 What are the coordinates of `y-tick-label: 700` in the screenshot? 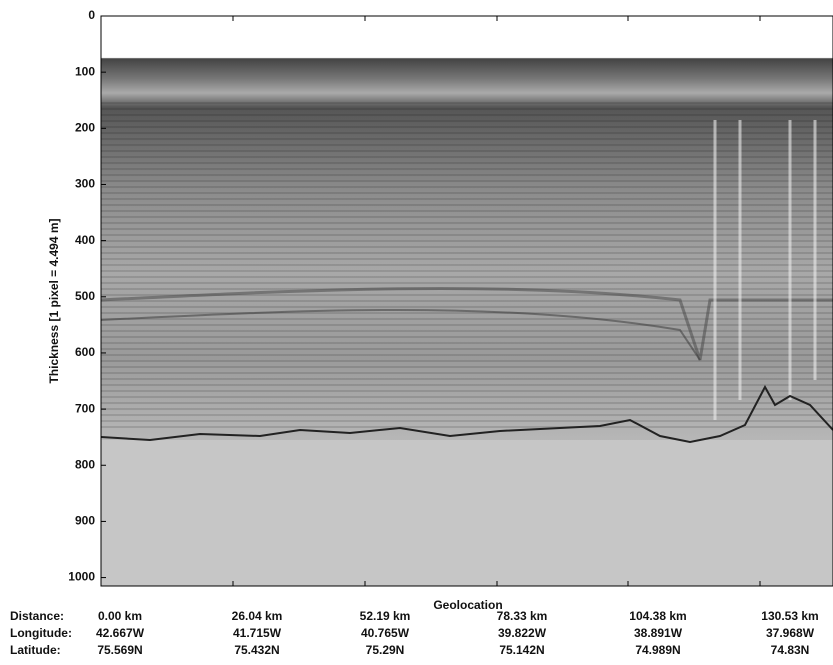 It's located at (85, 408).